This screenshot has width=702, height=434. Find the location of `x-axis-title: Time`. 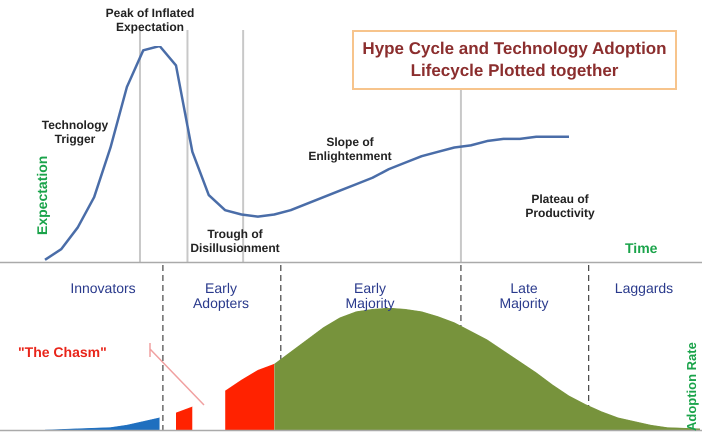

x-axis-title: Time is located at coordinates (641, 248).